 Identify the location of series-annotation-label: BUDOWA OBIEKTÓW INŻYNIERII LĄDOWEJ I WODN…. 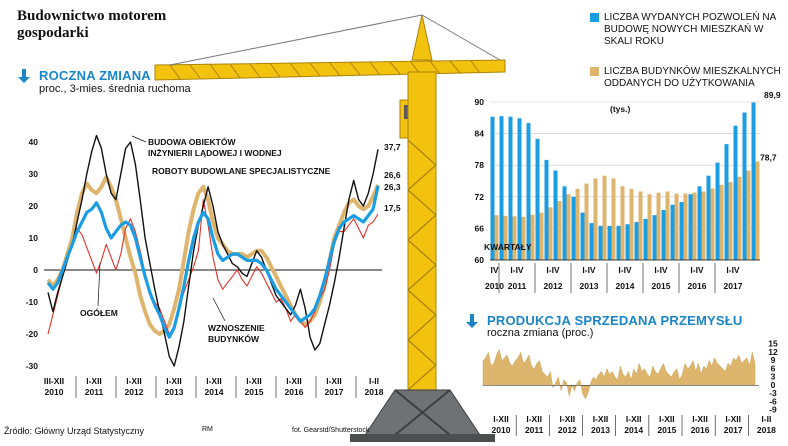
(215, 147).